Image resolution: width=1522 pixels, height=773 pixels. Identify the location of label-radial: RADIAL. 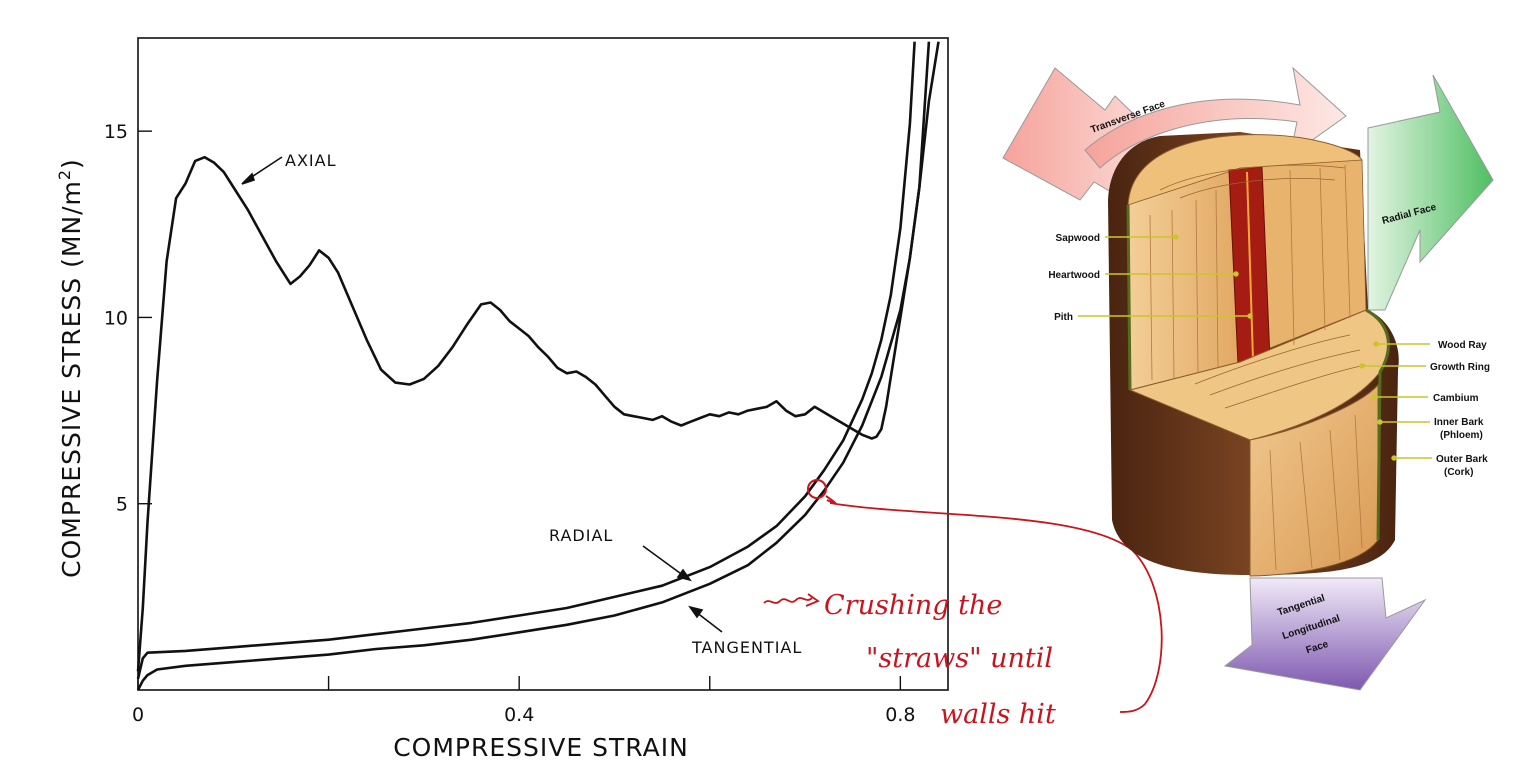
(581, 535).